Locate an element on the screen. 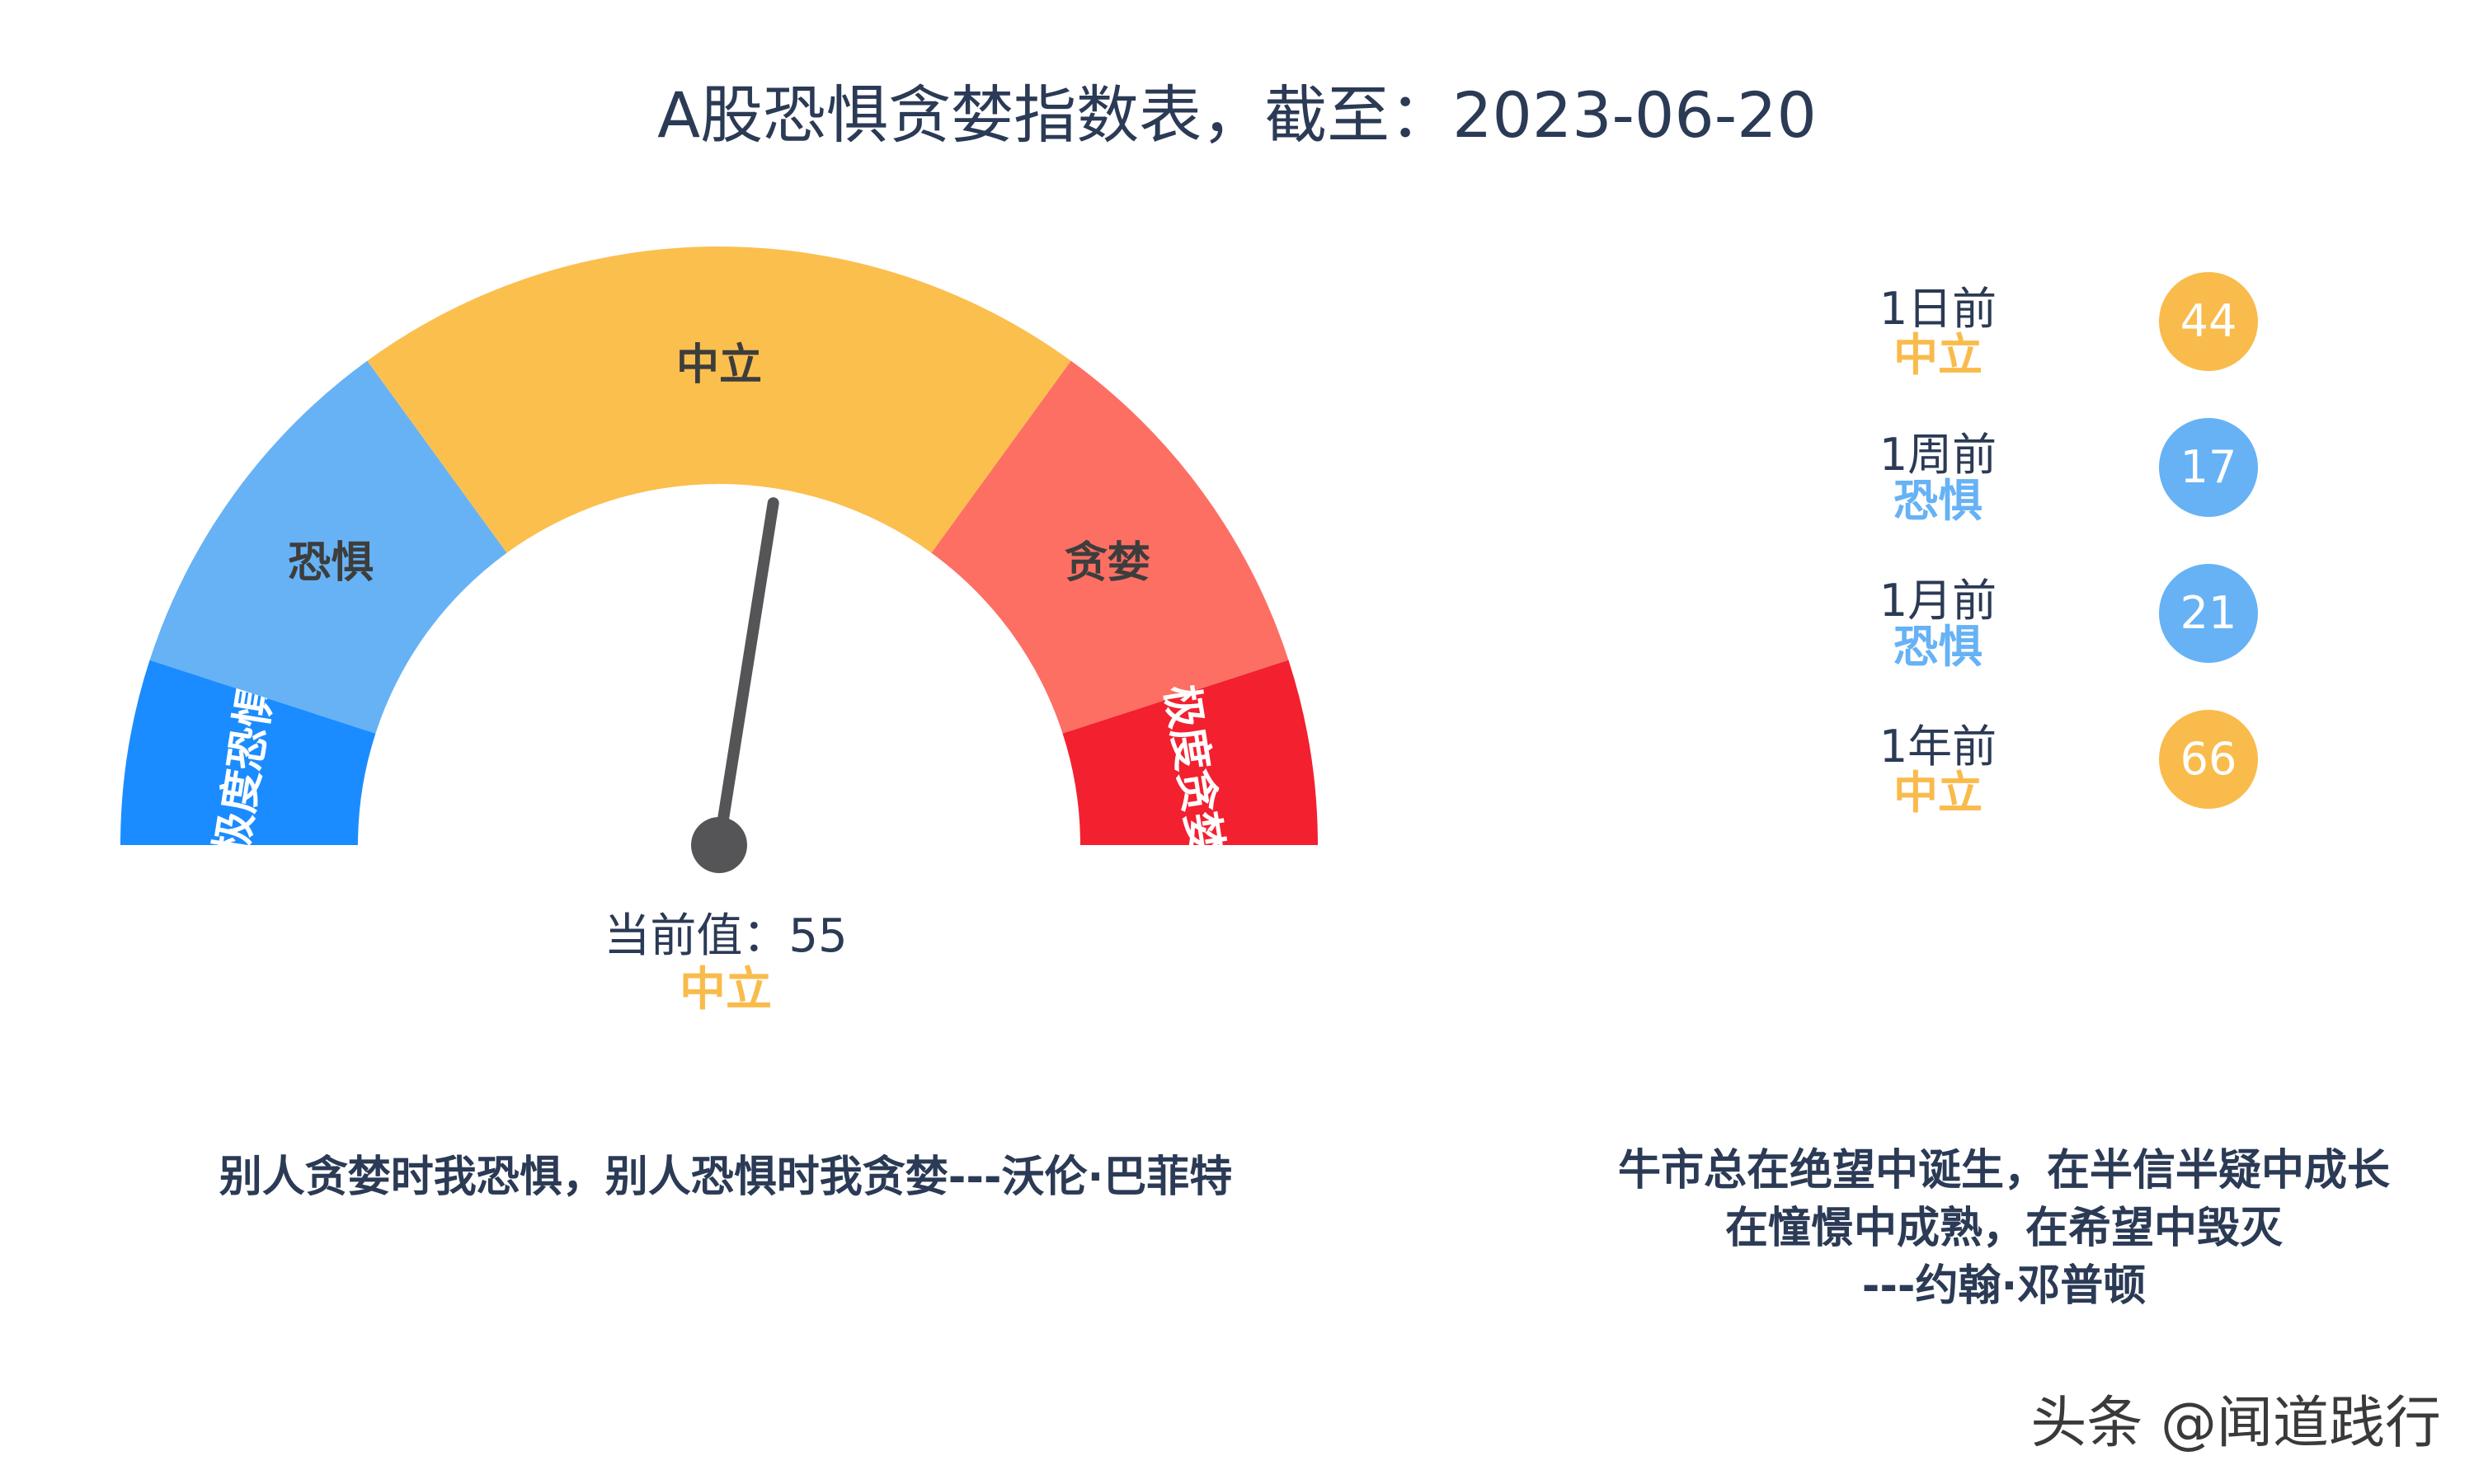 The width and height of the screenshot is (2474, 1484). quote-line: 牛市总在绝望中诞生，在半信半疑中成长 is located at coordinates (2003, 1170).